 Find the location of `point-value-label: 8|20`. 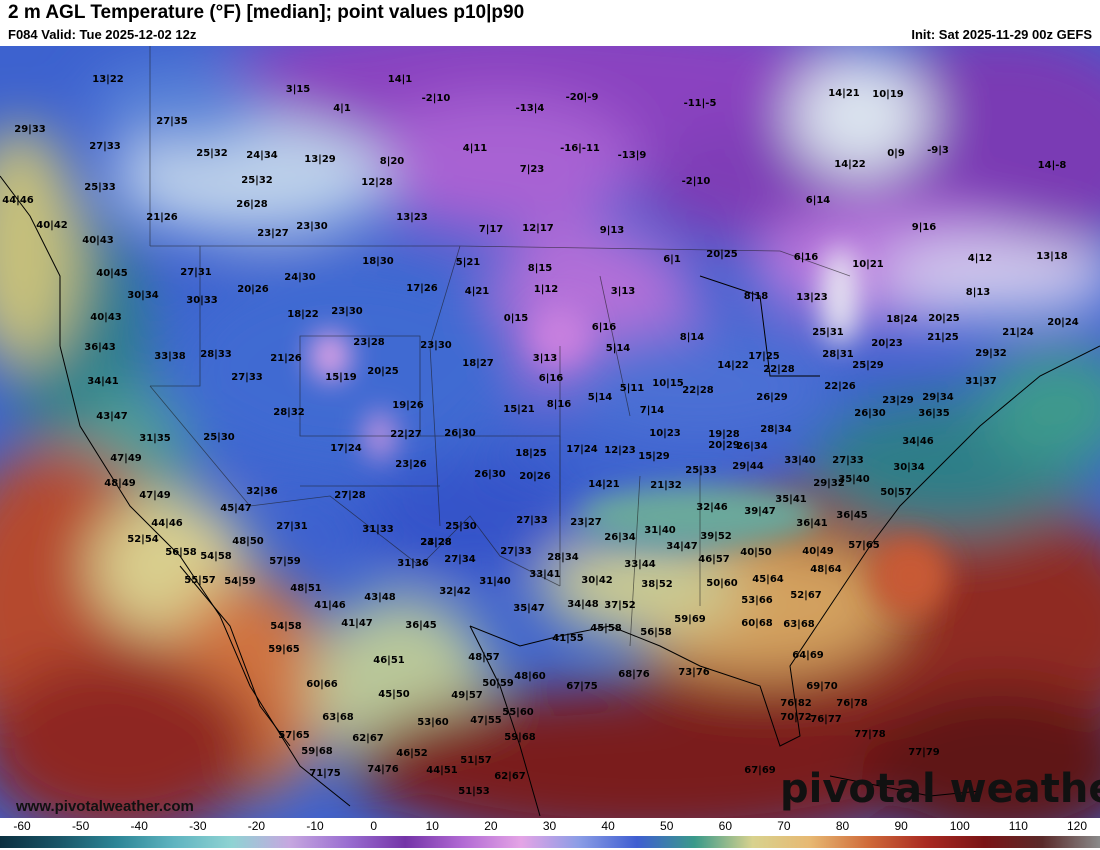

point-value-label: 8|20 is located at coordinates (392, 161).